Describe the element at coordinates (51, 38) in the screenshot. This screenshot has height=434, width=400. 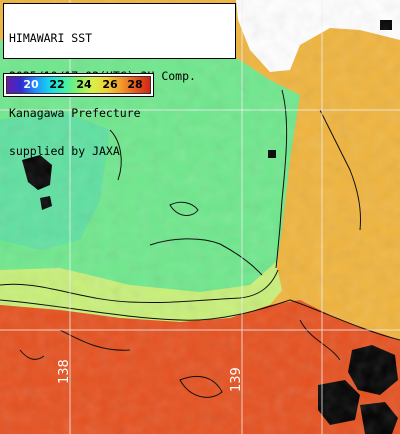
I see `title-line-product: HIMAWARI SST` at that location.